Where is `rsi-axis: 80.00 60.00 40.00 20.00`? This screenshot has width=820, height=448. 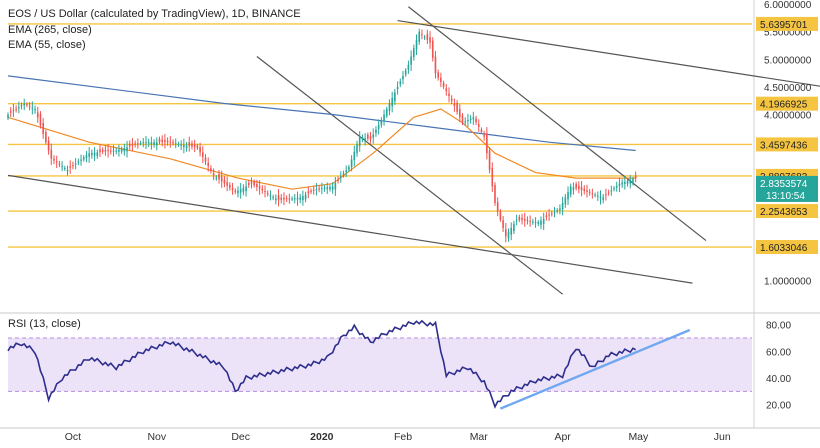
rsi-axis: 80.00 60.00 40.00 20.00 is located at coordinates (778, 366).